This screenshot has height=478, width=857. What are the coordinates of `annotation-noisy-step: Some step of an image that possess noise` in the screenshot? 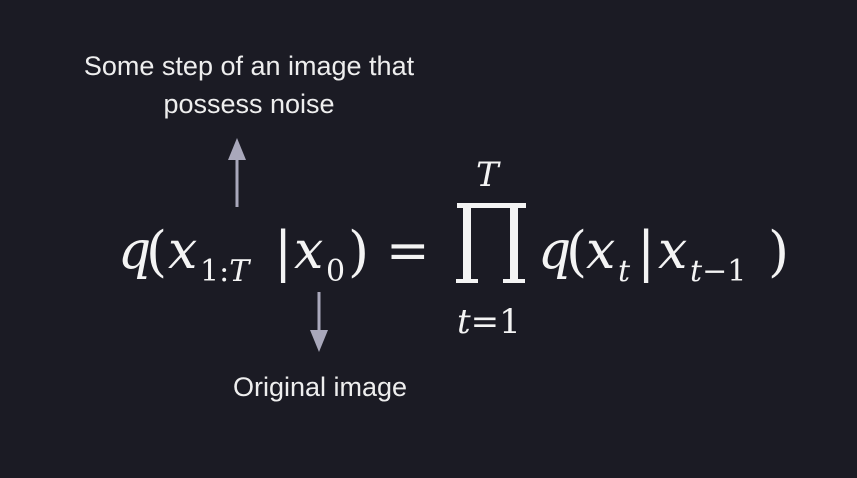 It's located at (249, 85).